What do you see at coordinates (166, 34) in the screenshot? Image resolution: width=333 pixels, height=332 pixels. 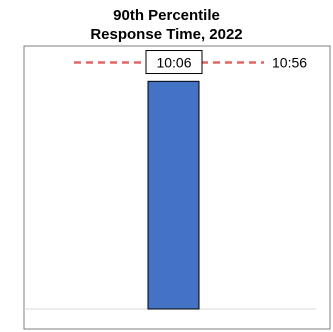 I see `chart-title-line-2: Response Time, 2022` at bounding box center [166, 34].